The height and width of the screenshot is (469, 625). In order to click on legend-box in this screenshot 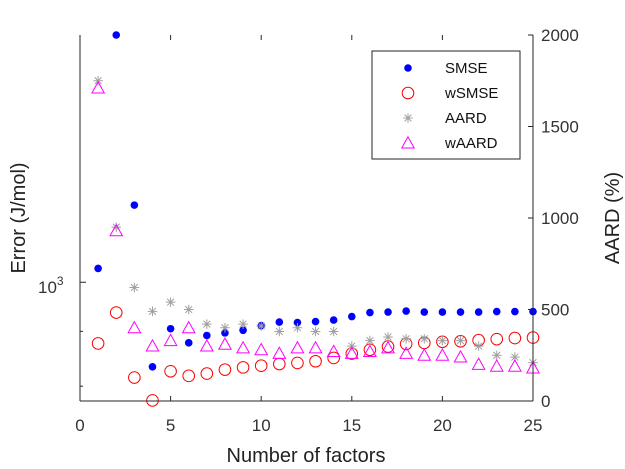, I will do `click(446, 105)`.